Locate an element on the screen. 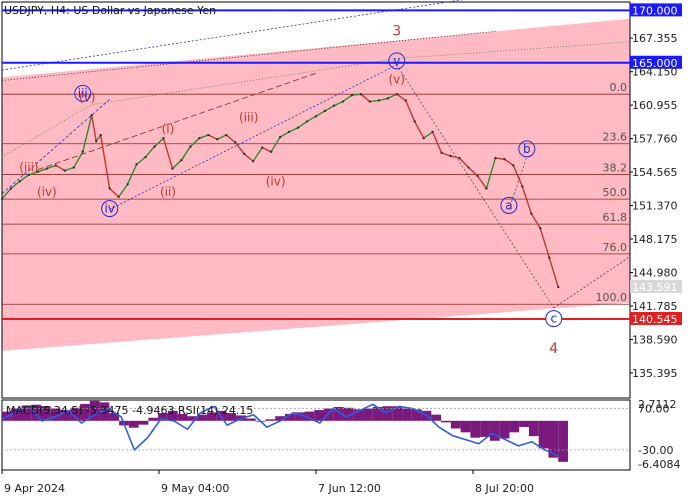 This screenshot has width=700, height=500. fib-level-label: 100.0 is located at coordinates (612, 297).